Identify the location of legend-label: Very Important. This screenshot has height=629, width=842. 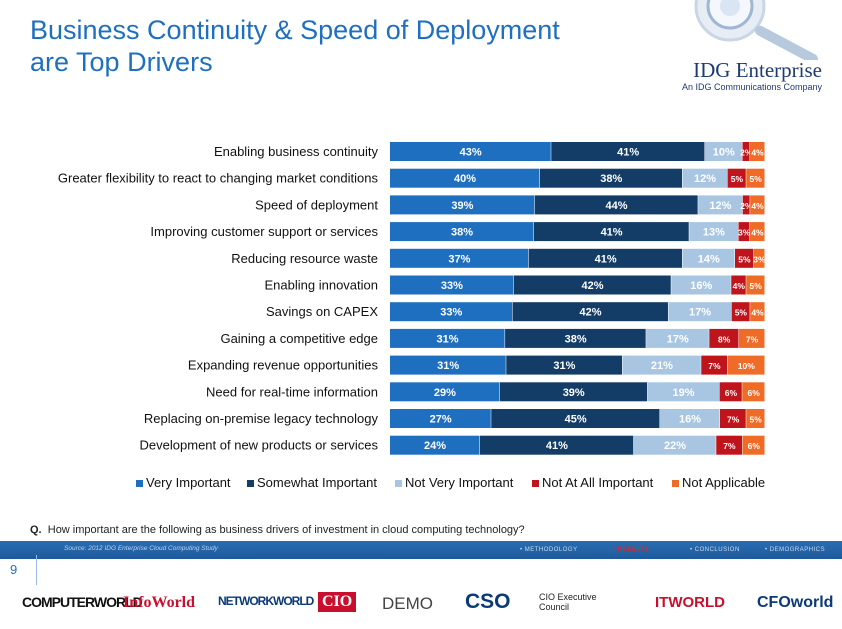
(188, 482).